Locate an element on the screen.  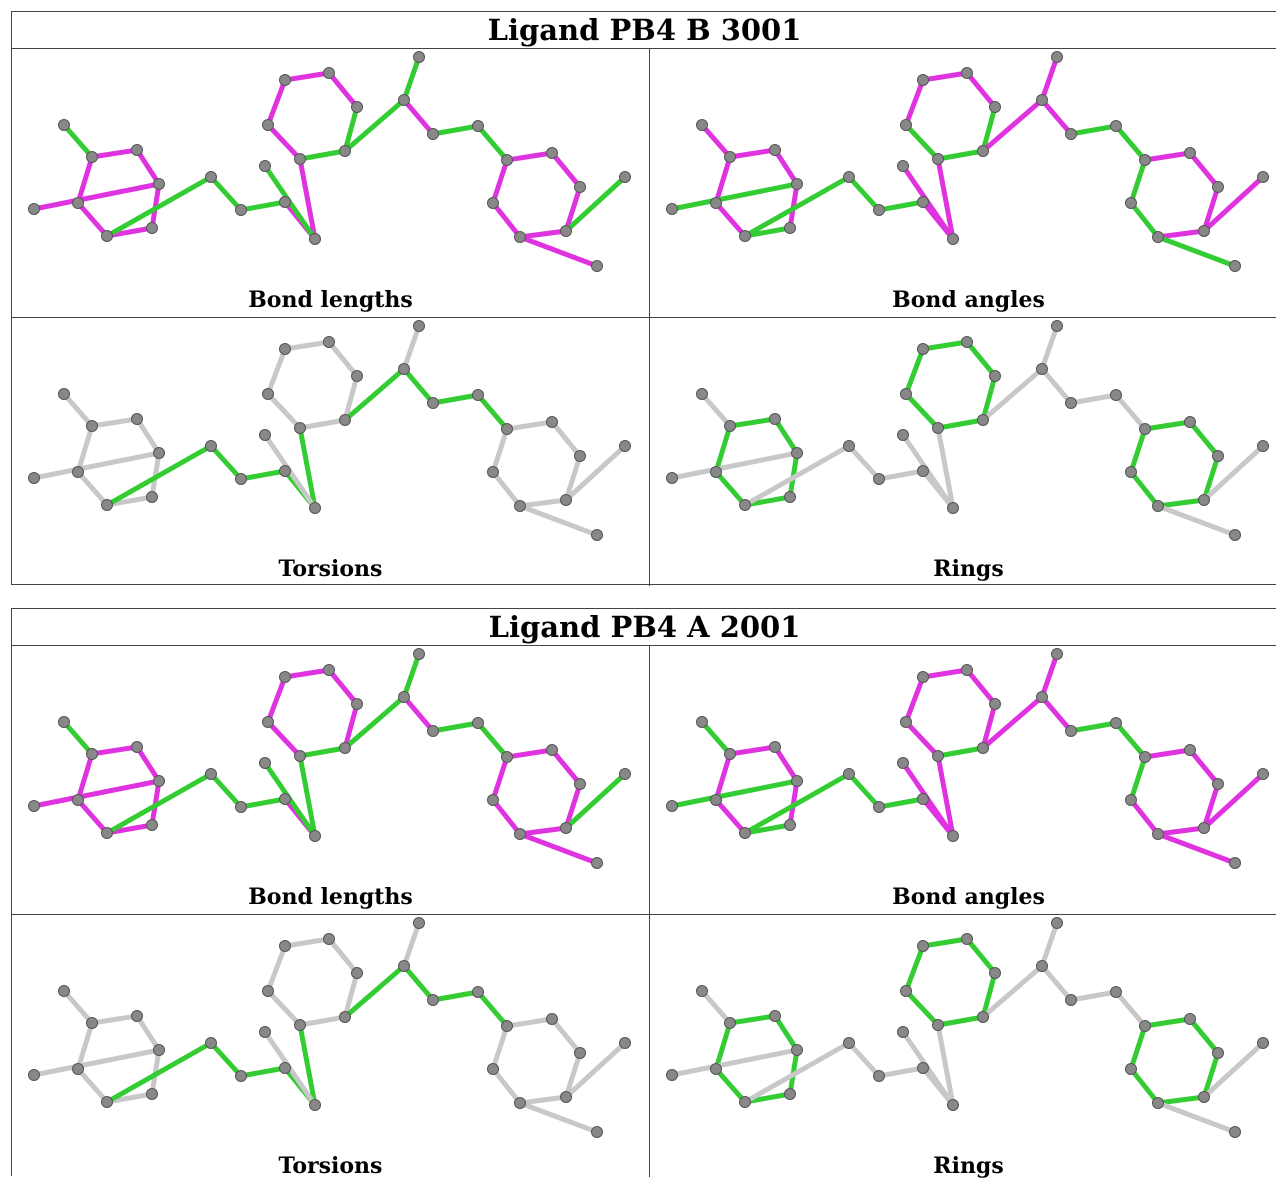
atom-c15 is located at coordinates (357, 973).